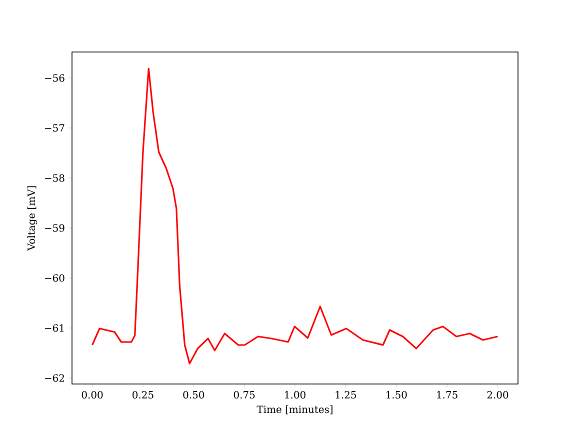 The image size is (576, 432). I want to click on x-tick-label: 2.00, so click(497, 395).